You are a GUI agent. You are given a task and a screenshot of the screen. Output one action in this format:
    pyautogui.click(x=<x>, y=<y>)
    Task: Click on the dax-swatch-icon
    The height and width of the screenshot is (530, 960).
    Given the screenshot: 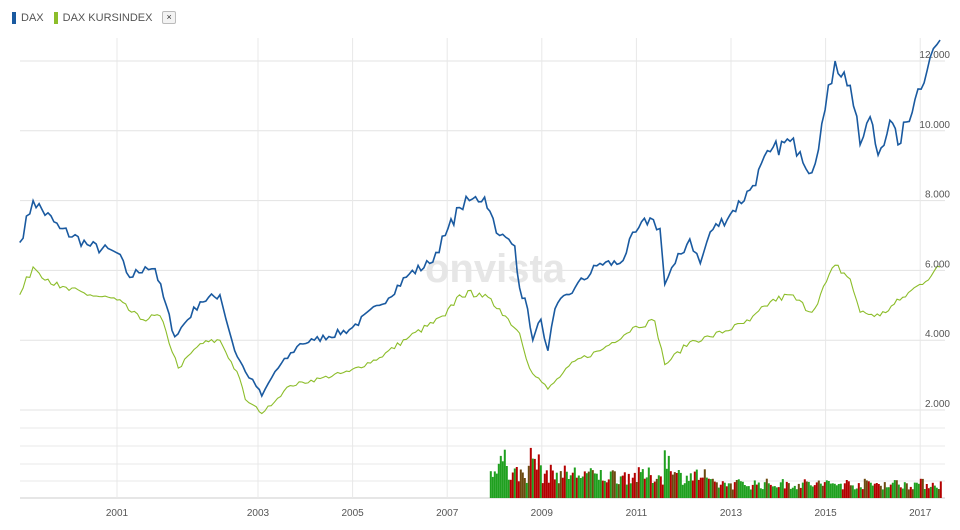 What is the action you would take?
    pyautogui.click(x=14, y=17)
    